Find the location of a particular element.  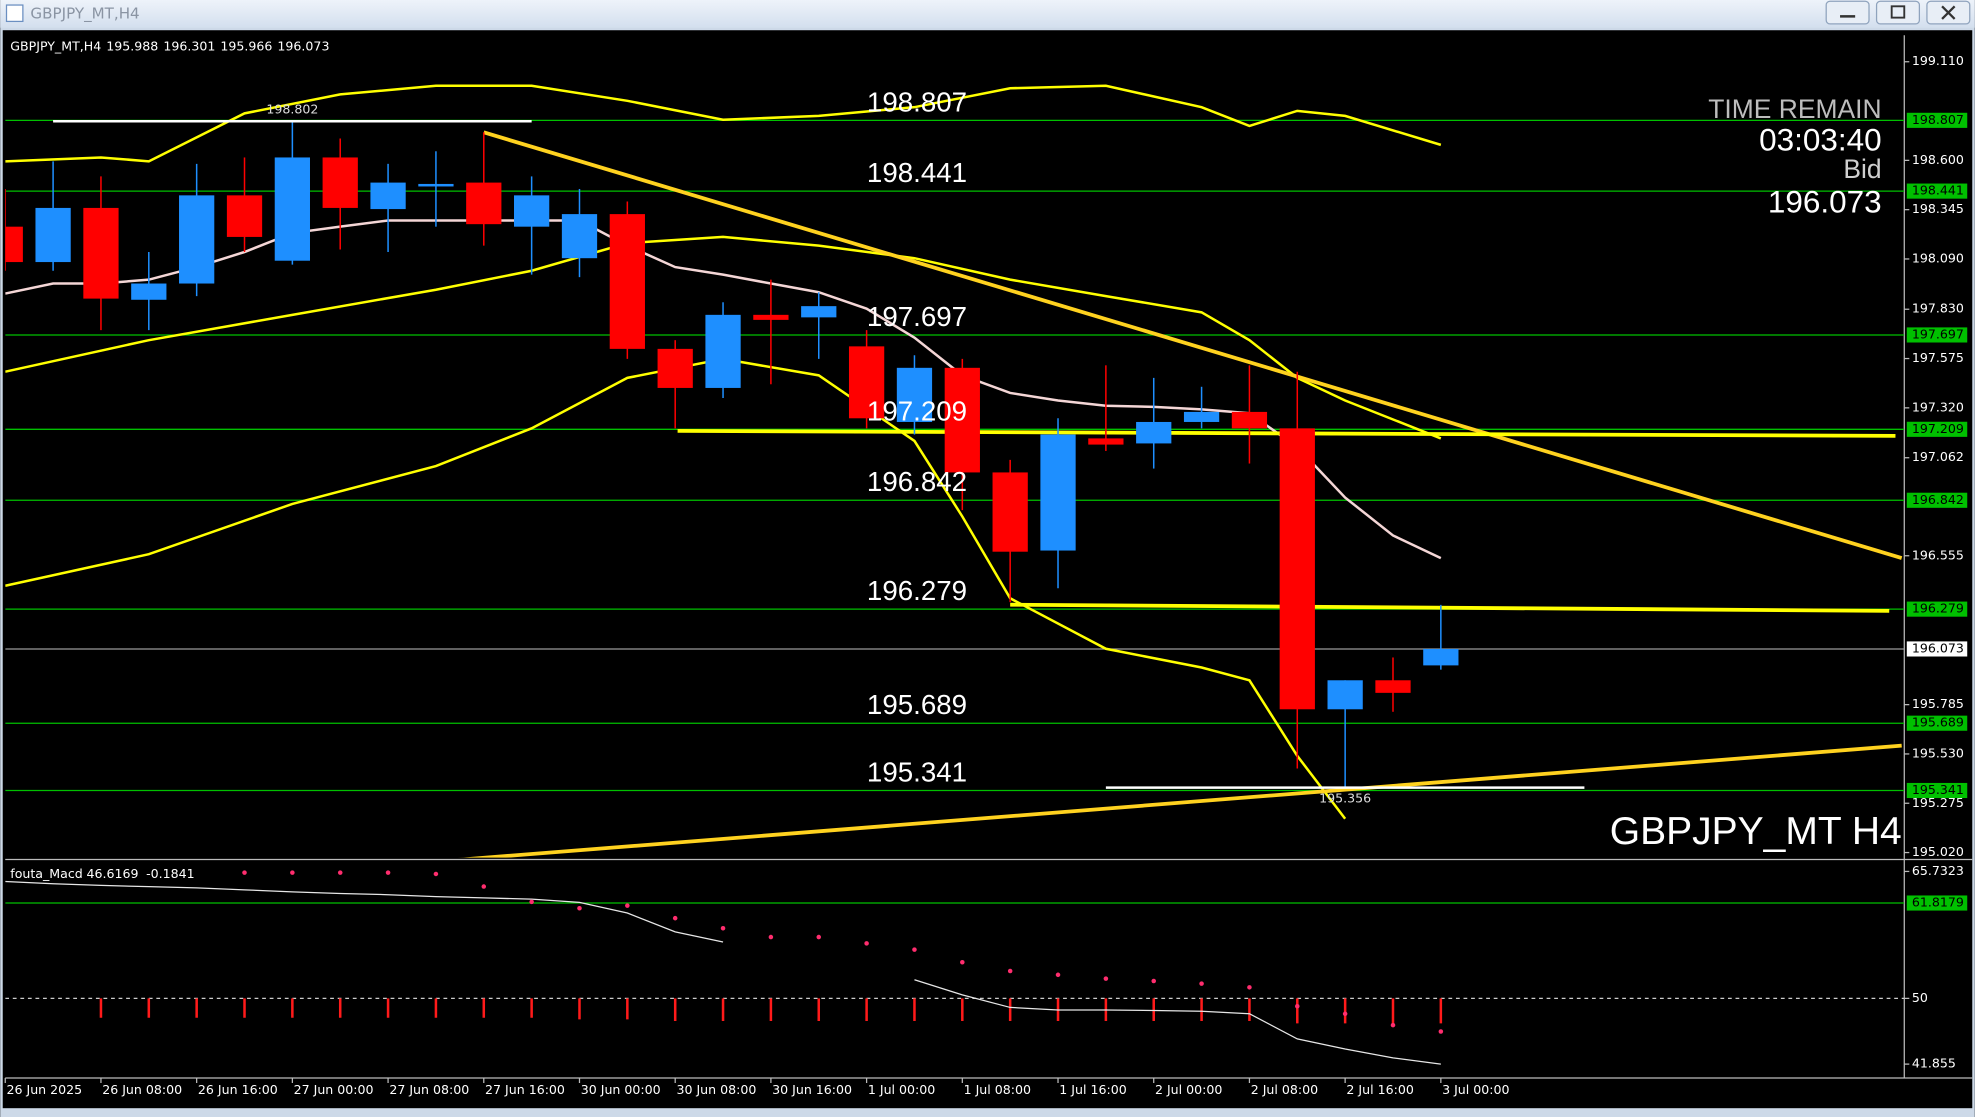

window-icon is located at coordinates (14, 13).